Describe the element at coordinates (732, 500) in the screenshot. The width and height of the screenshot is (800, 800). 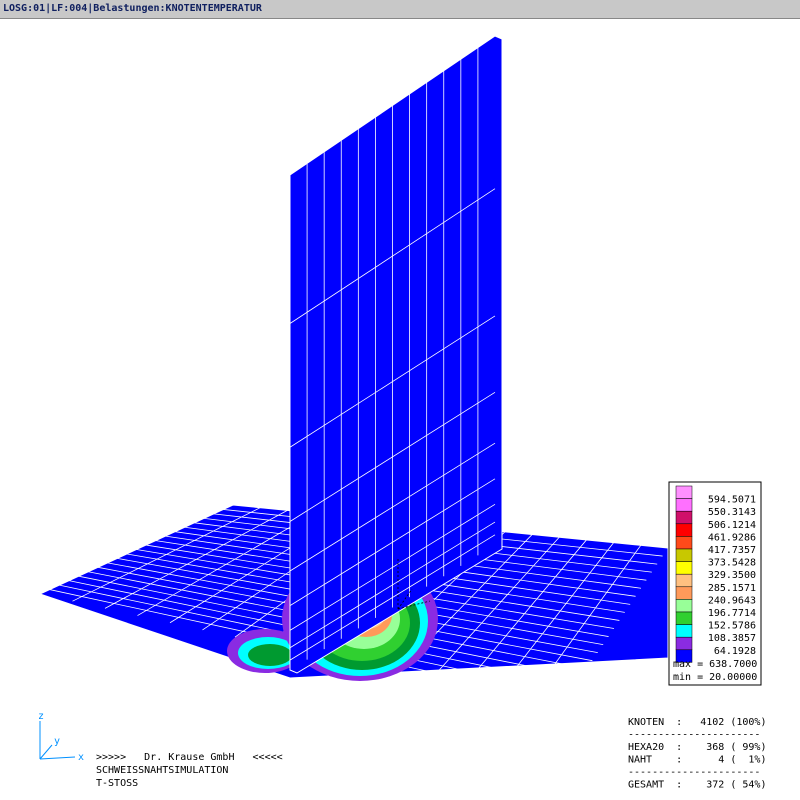
I see `legend-label: 594.5071` at that location.